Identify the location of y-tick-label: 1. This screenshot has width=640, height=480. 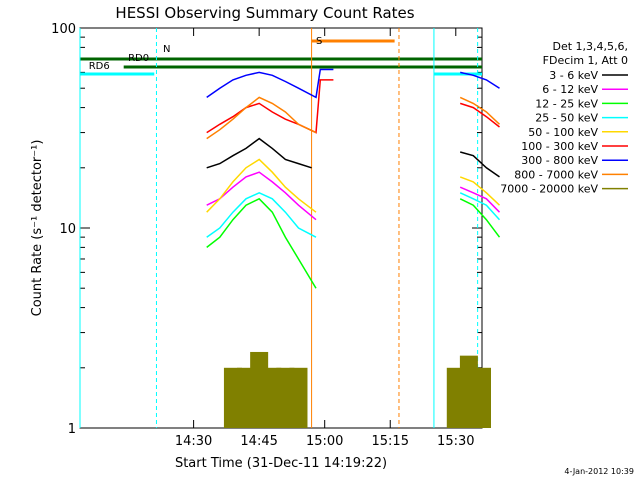
(72, 429).